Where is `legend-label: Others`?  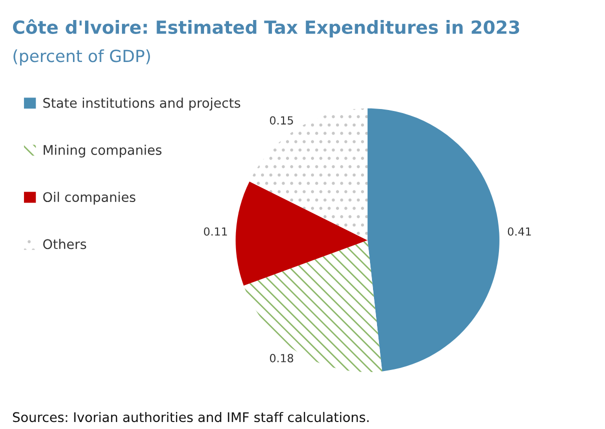
legend-label: Others is located at coordinates (64, 244).